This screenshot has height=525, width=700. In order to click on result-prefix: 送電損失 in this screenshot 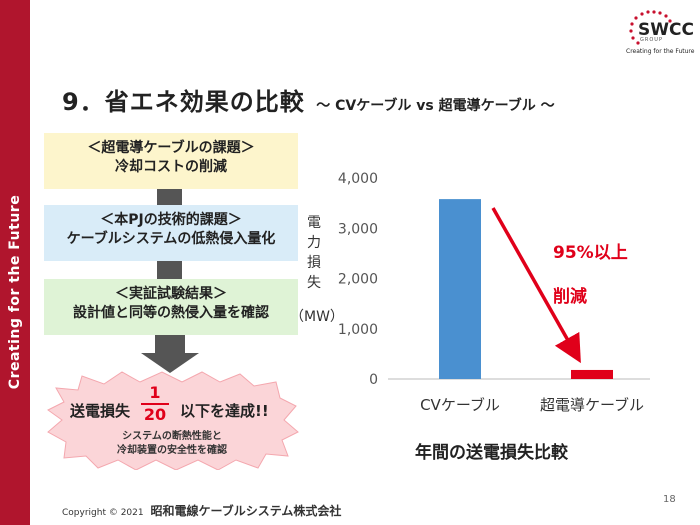, I will do `click(100, 411)`.